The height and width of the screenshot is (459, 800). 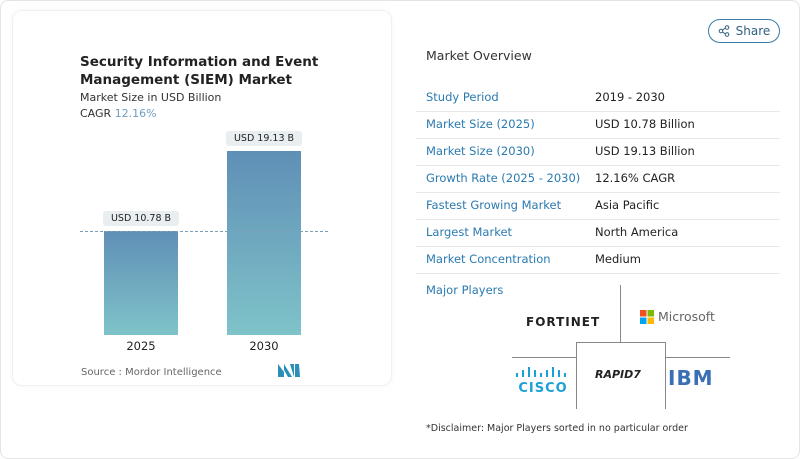 I want to click on mordor-logo-icon, so click(x=289, y=370).